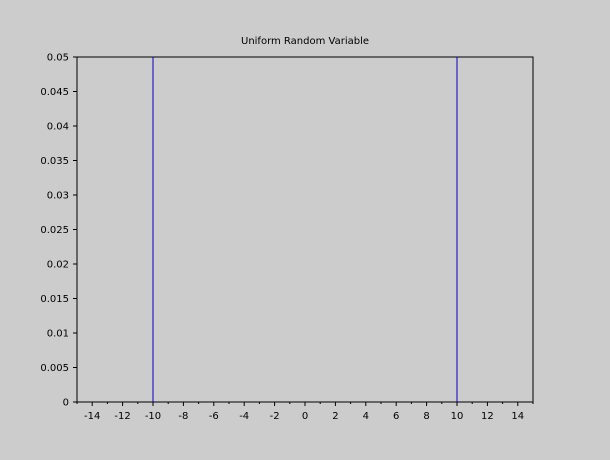 The image size is (610, 460). Describe the element at coordinates (487, 416) in the screenshot. I see `x-tick-label: 12` at that location.